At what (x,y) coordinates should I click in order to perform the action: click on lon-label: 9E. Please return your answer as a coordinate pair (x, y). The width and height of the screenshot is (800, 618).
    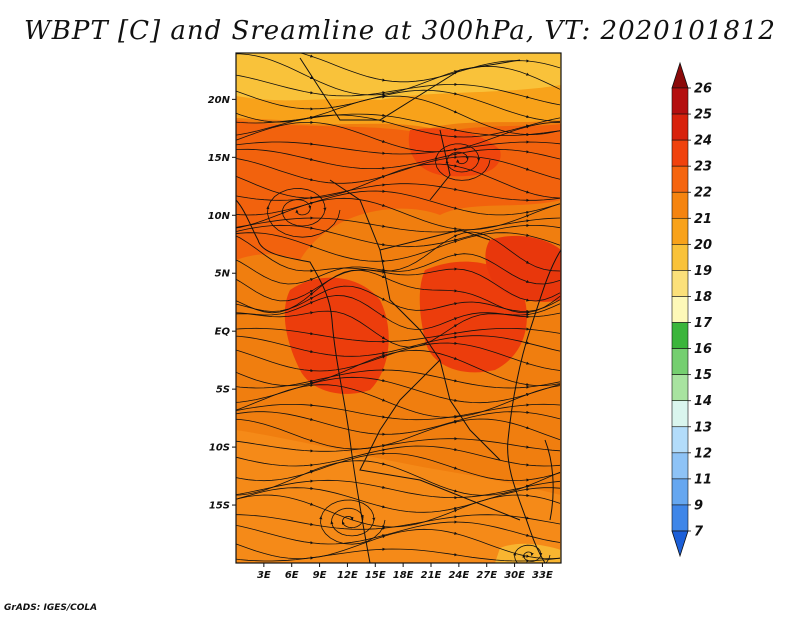
    Looking at the image, I should click on (320, 575).